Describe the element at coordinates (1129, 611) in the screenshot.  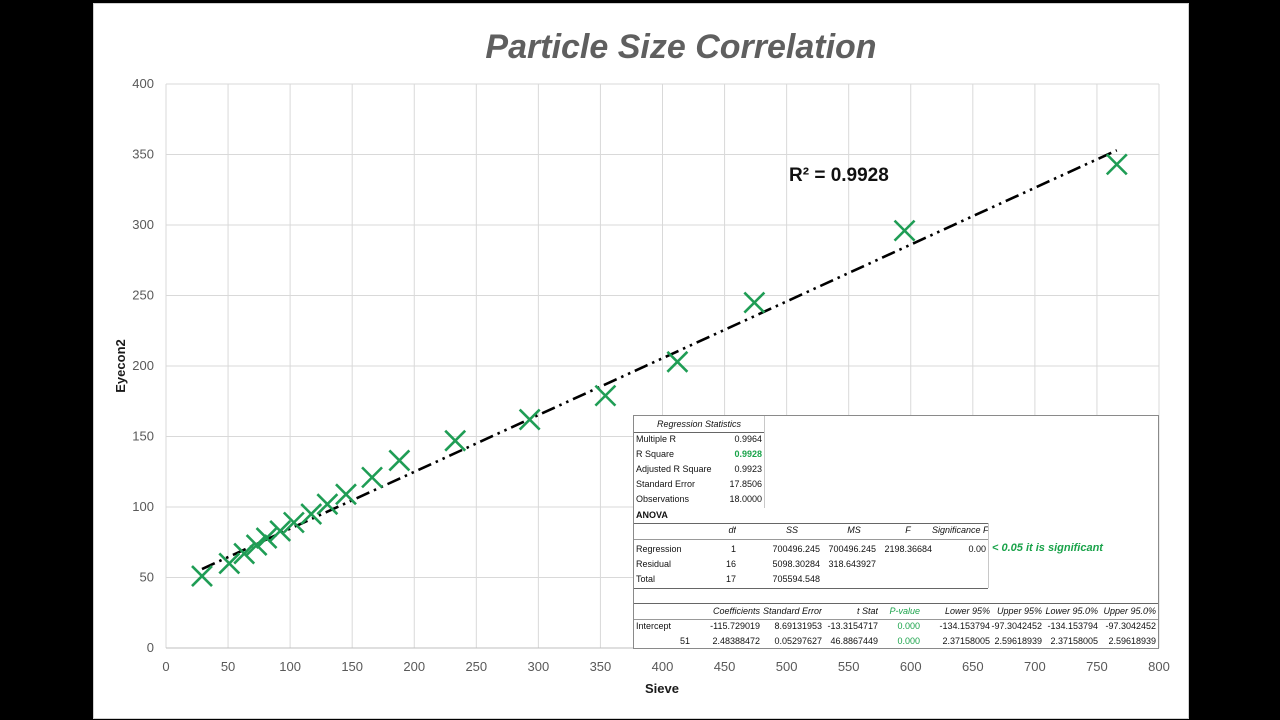
I see `coef-header: Upper 95.0%` at that location.